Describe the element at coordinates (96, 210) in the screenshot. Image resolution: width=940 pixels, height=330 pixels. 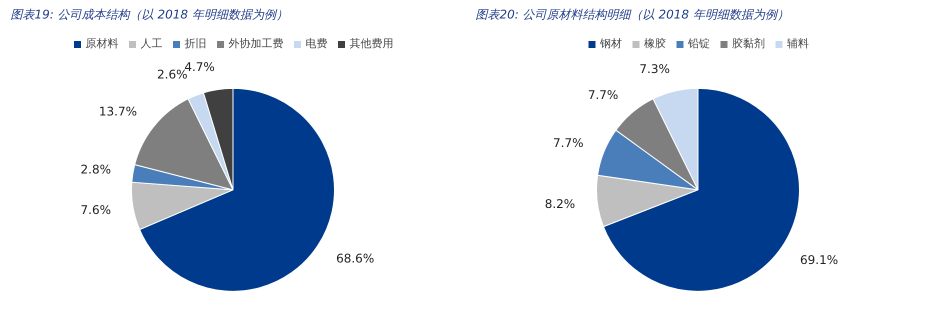
I see `data-label: 7.6%` at that location.